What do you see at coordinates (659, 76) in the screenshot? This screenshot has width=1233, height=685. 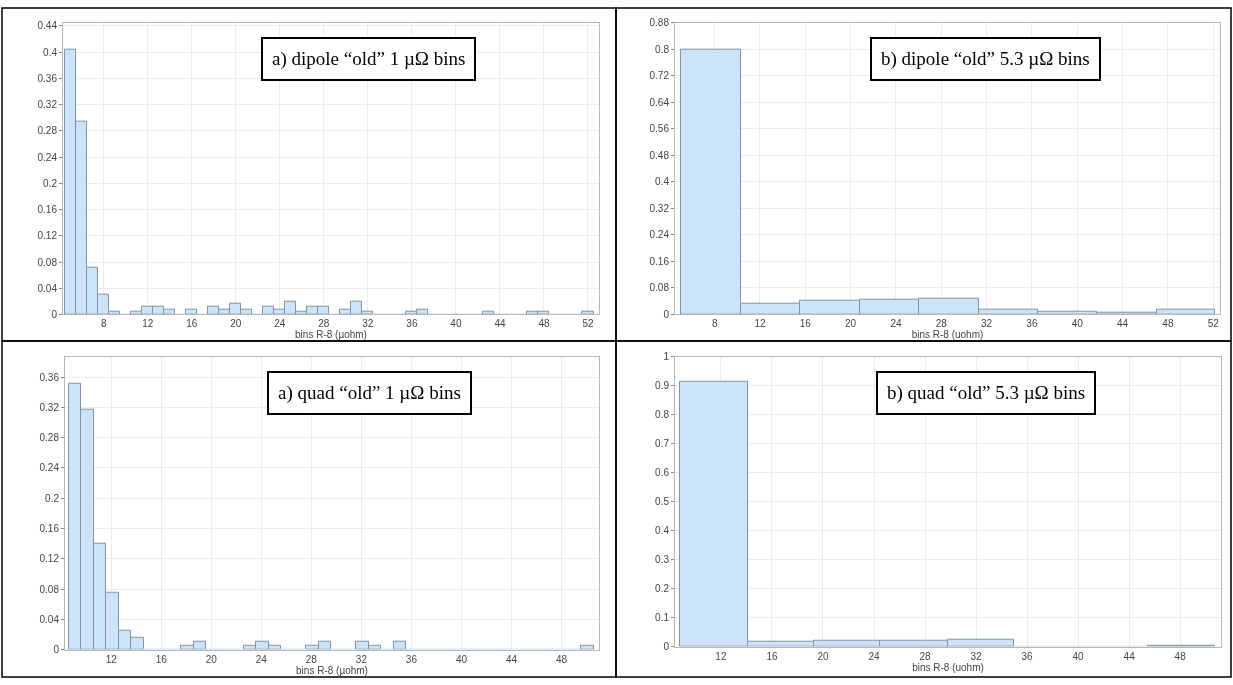 I see `y-tick-label: 0.72` at bounding box center [659, 76].